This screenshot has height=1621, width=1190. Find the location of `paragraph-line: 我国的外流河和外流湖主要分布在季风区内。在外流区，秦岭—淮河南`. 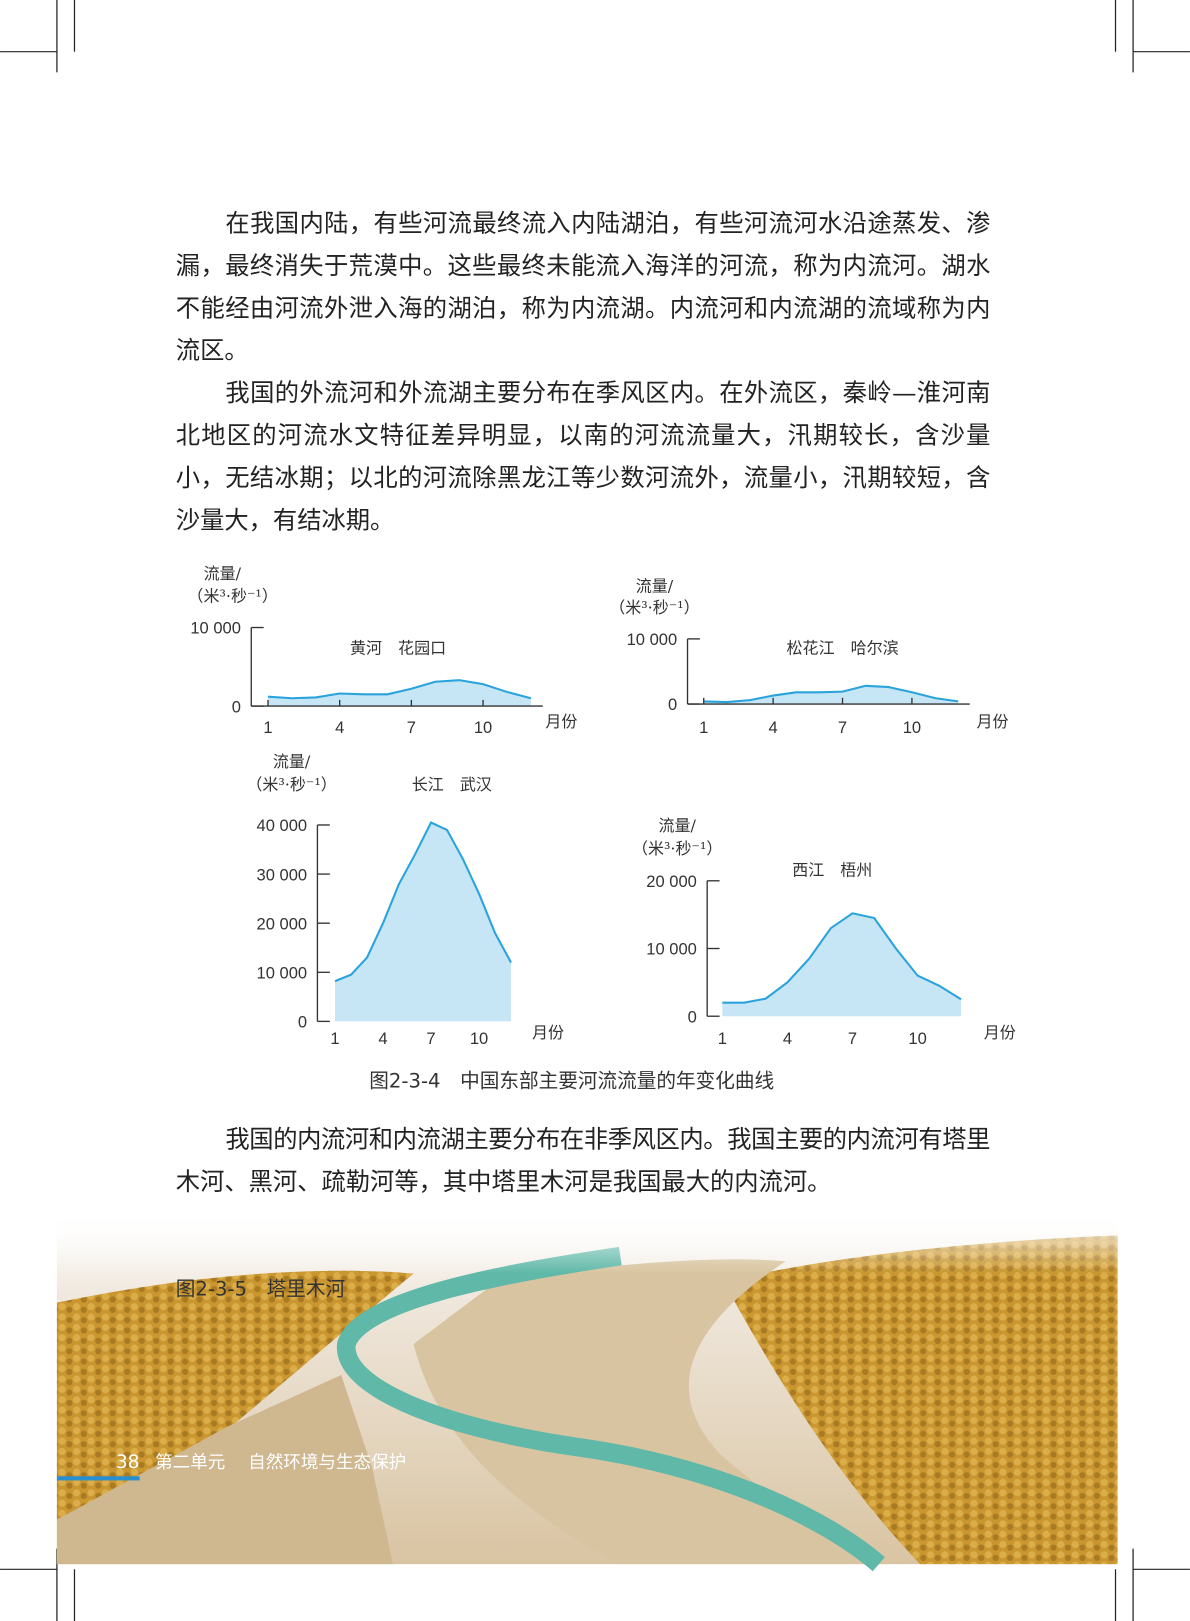

paragraph-line: 我国的外流河和外流湖主要分布在季风区内。在外流区，秦岭—淮河南 is located at coordinates (607, 392).